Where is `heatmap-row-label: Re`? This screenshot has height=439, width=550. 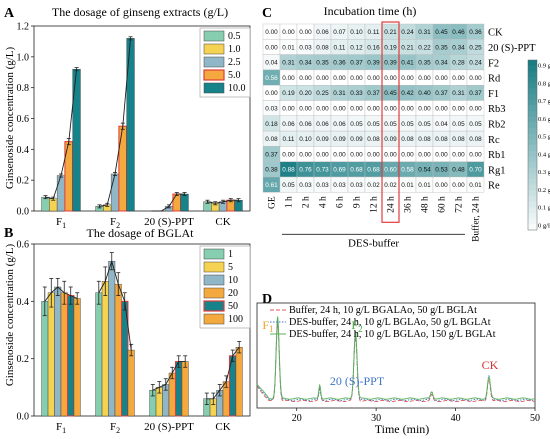 heatmap-row-label: Re is located at coordinates (494, 186).